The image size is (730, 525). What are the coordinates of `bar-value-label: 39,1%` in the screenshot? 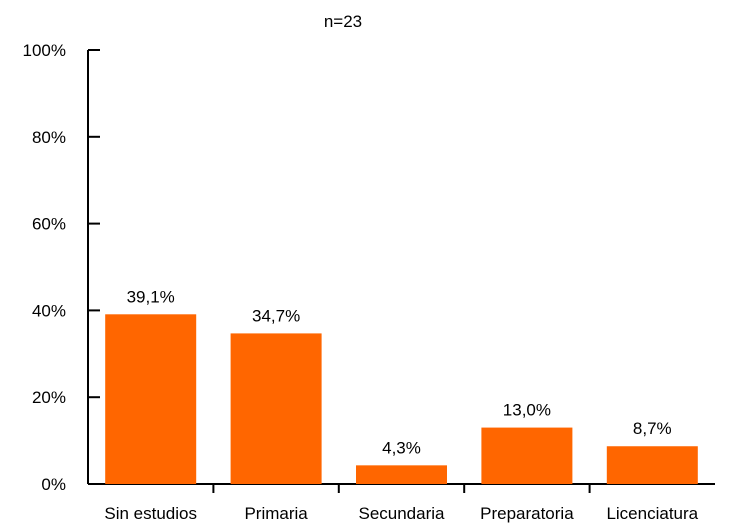 It's located at (151, 296).